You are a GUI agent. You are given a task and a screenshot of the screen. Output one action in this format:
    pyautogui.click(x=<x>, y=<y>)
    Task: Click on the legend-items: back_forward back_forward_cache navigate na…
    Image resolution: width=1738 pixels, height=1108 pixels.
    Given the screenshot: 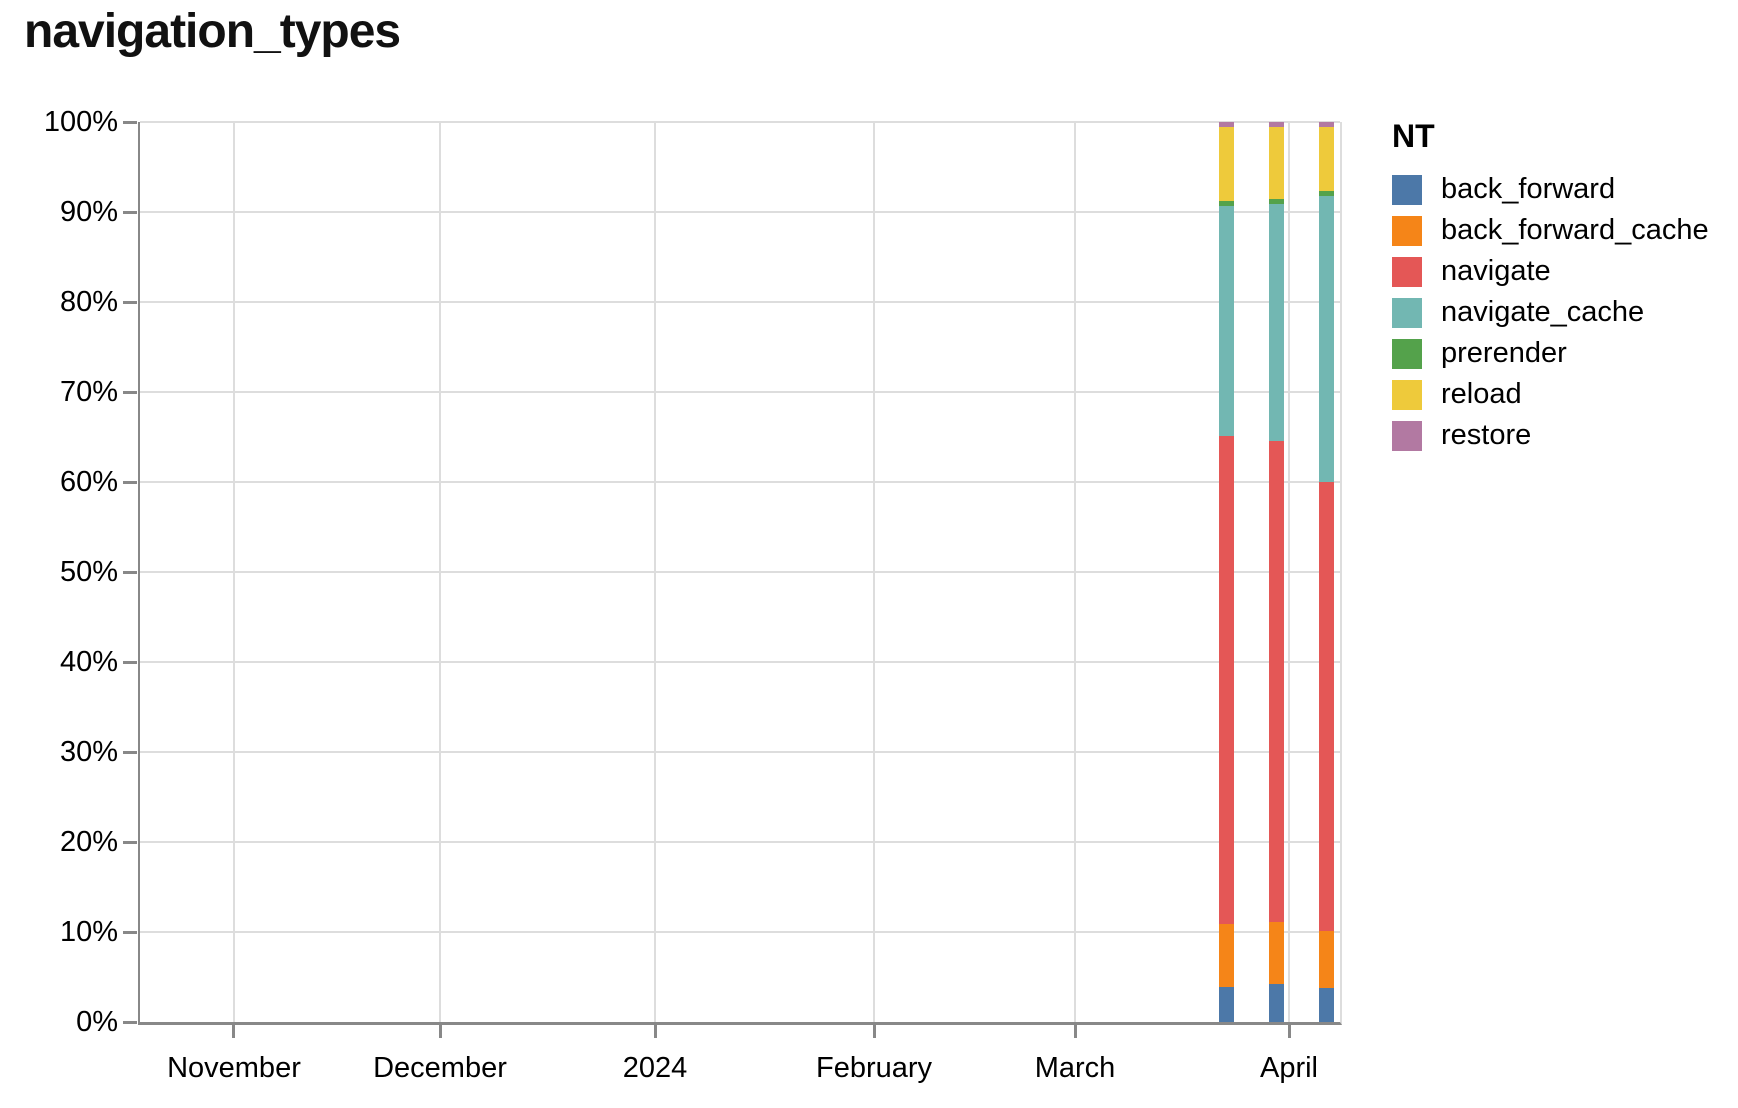 What is the action you would take?
    pyautogui.click(x=1550, y=312)
    